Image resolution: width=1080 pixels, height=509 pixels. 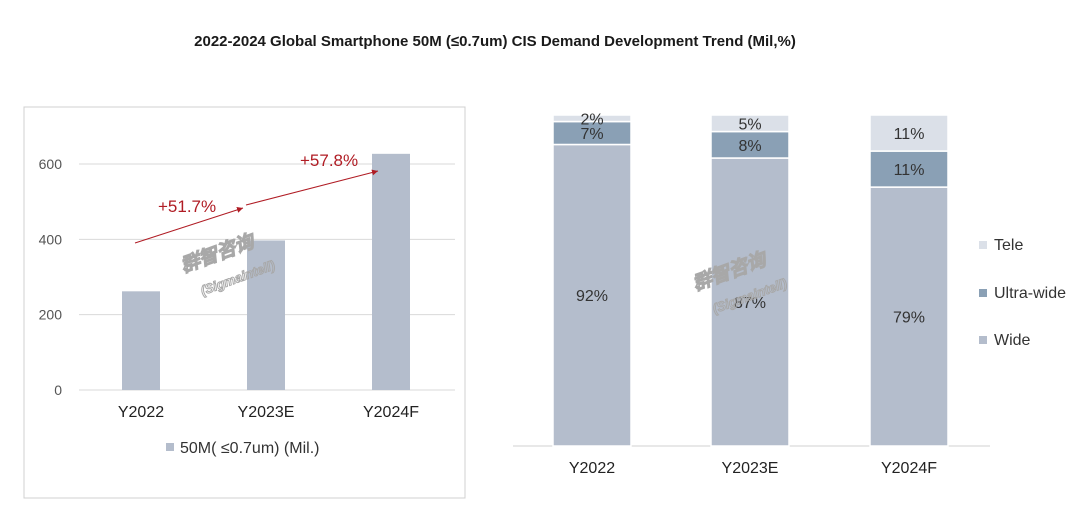 I want to click on label-y2022-ultra-wide: 7%, so click(x=591, y=134).